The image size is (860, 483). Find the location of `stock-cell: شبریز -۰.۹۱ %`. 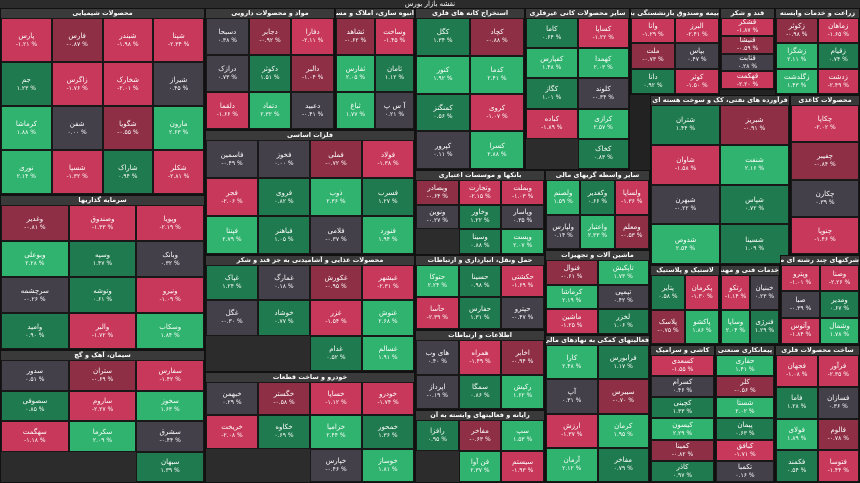

stock-cell: شبریز -۰.۹۱ % is located at coordinates (754, 125).